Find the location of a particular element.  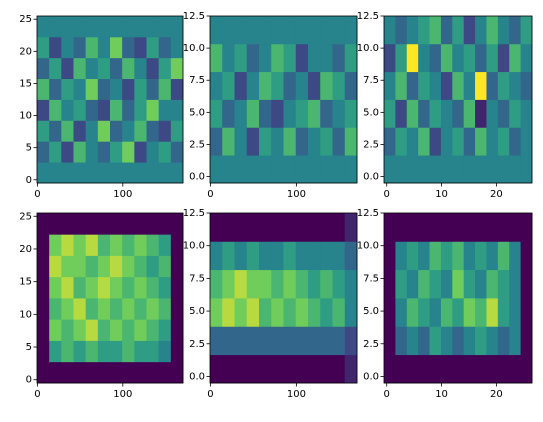

y-tick-label: 5.0 is located at coordinates (371, 112).